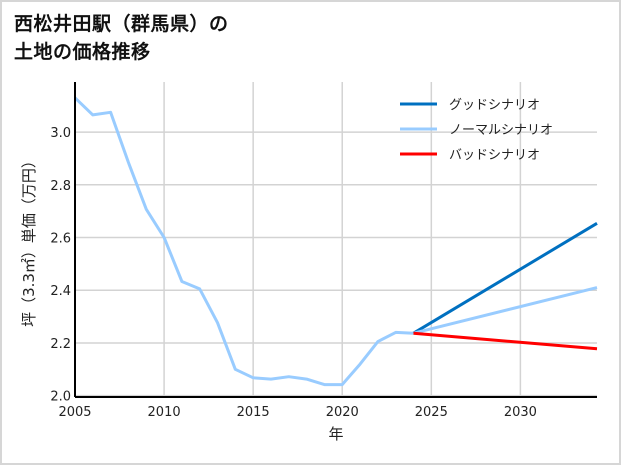  I want to click on x-tick-label: 2005, so click(74, 412).